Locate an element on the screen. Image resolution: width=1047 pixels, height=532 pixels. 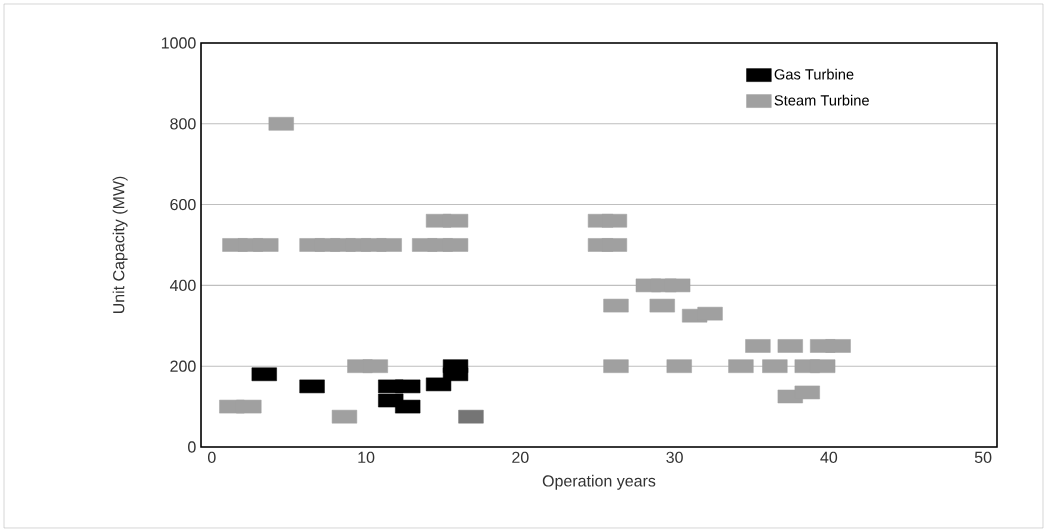
x-tick-label: 50 is located at coordinates (983, 457).